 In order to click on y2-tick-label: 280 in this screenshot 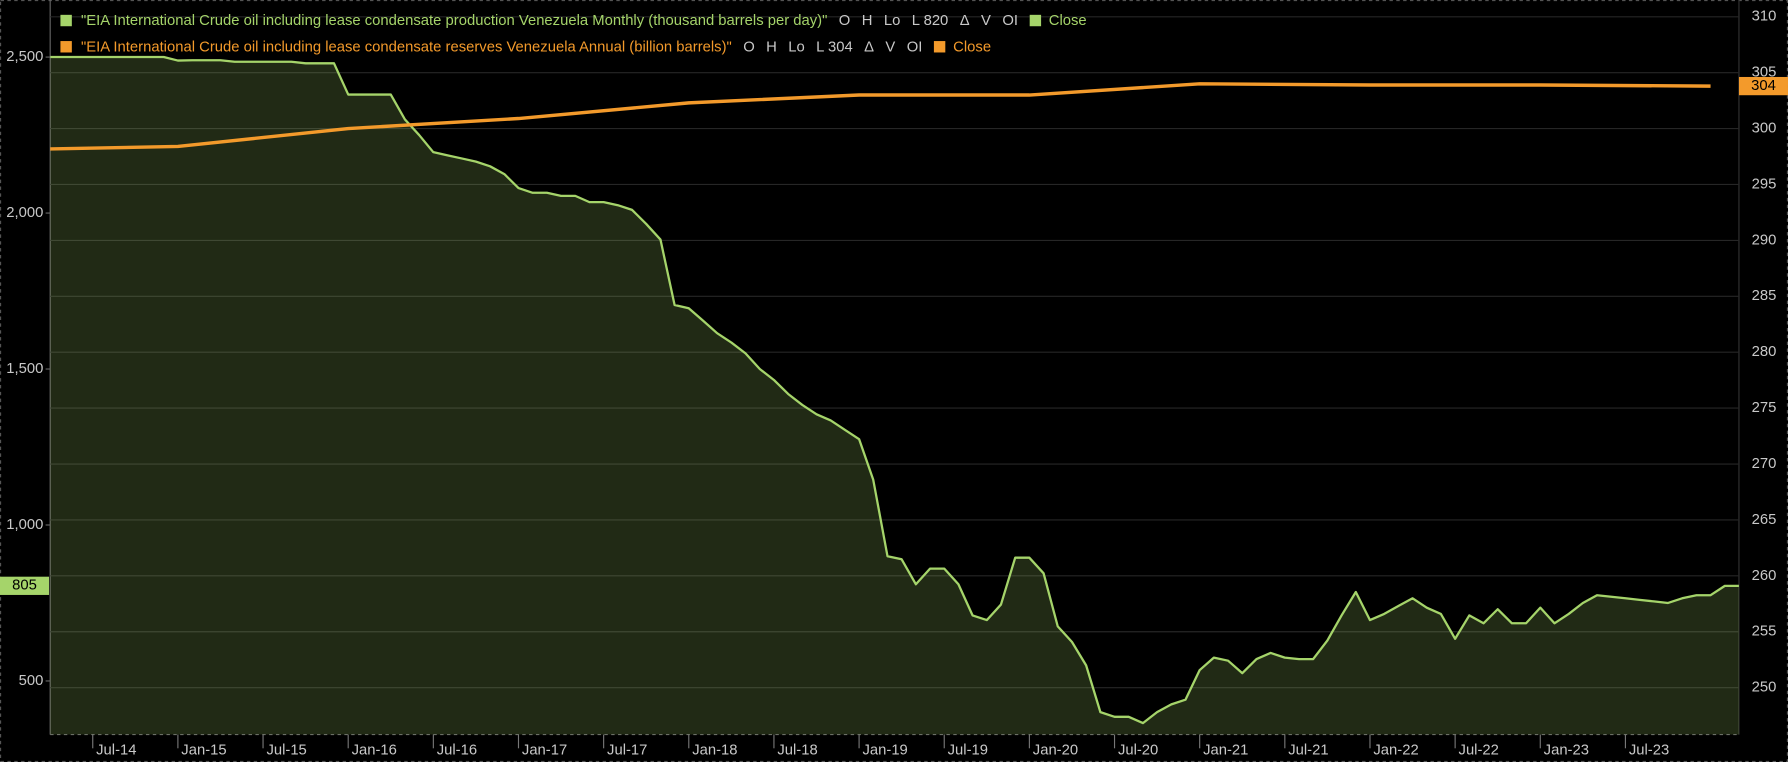, I will do `click(1764, 352)`.